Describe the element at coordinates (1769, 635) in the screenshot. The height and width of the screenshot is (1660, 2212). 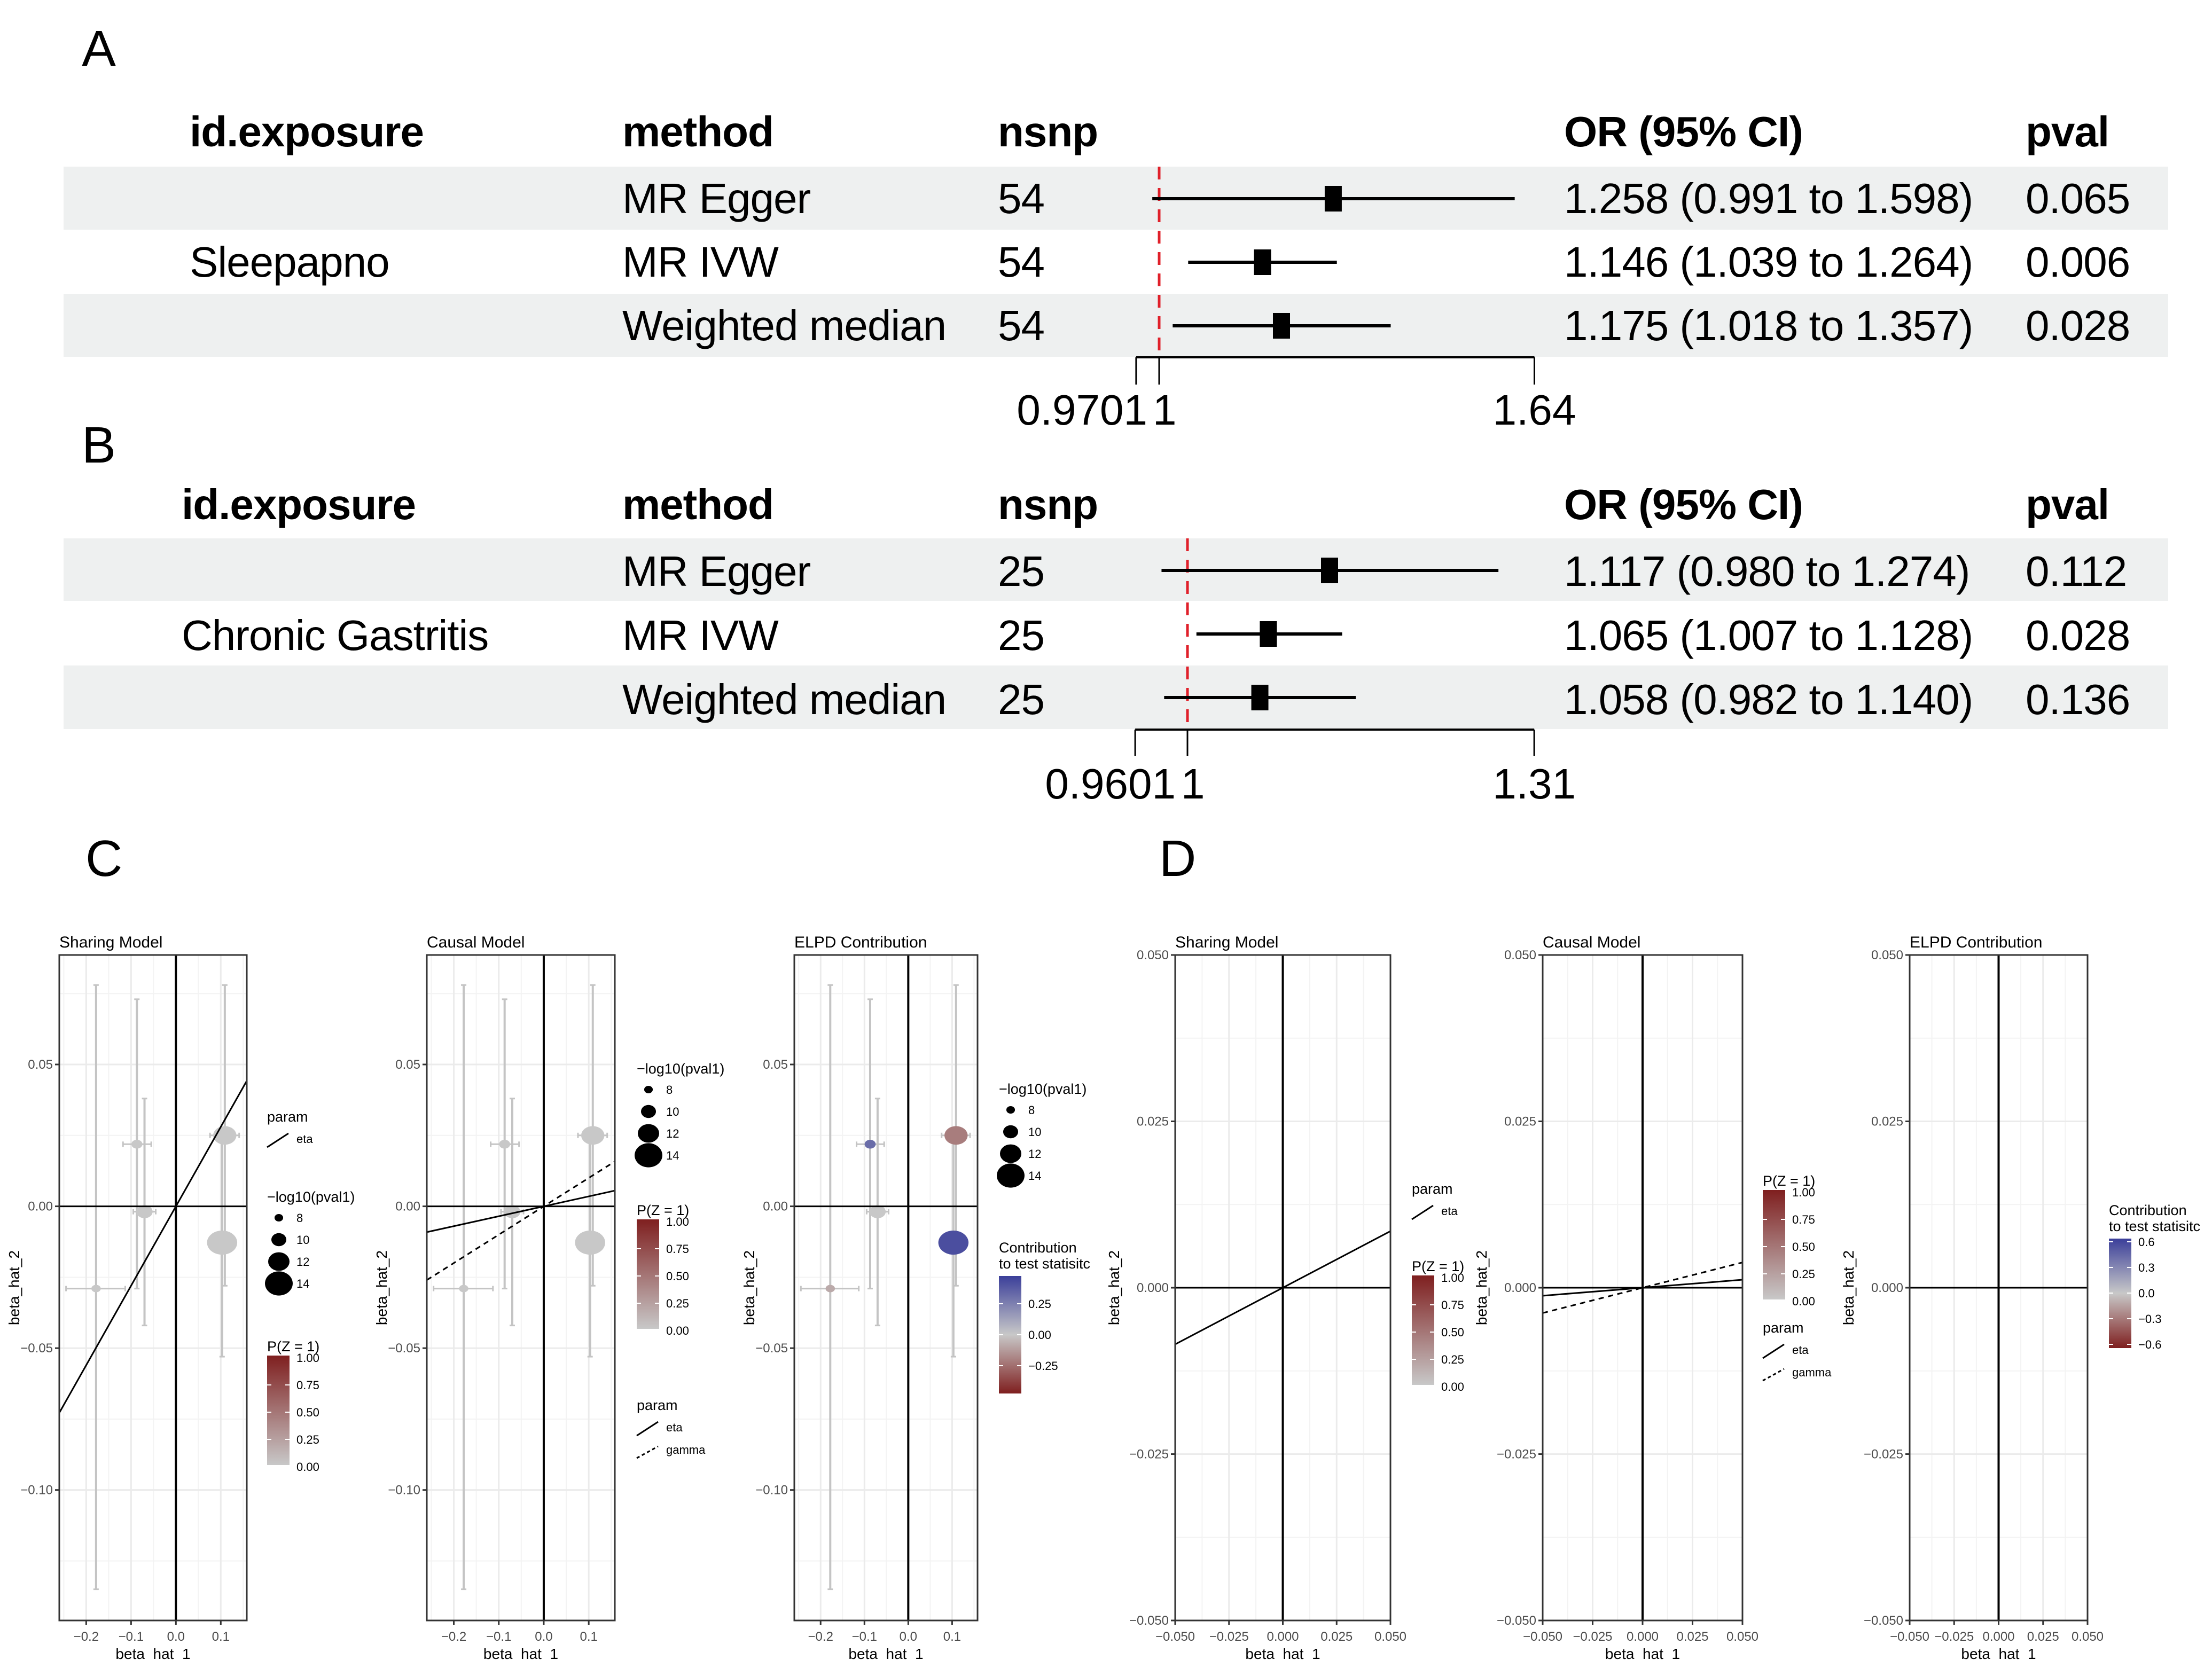
I see `row-or: 1.065 (1.007 to 1.128)` at that location.